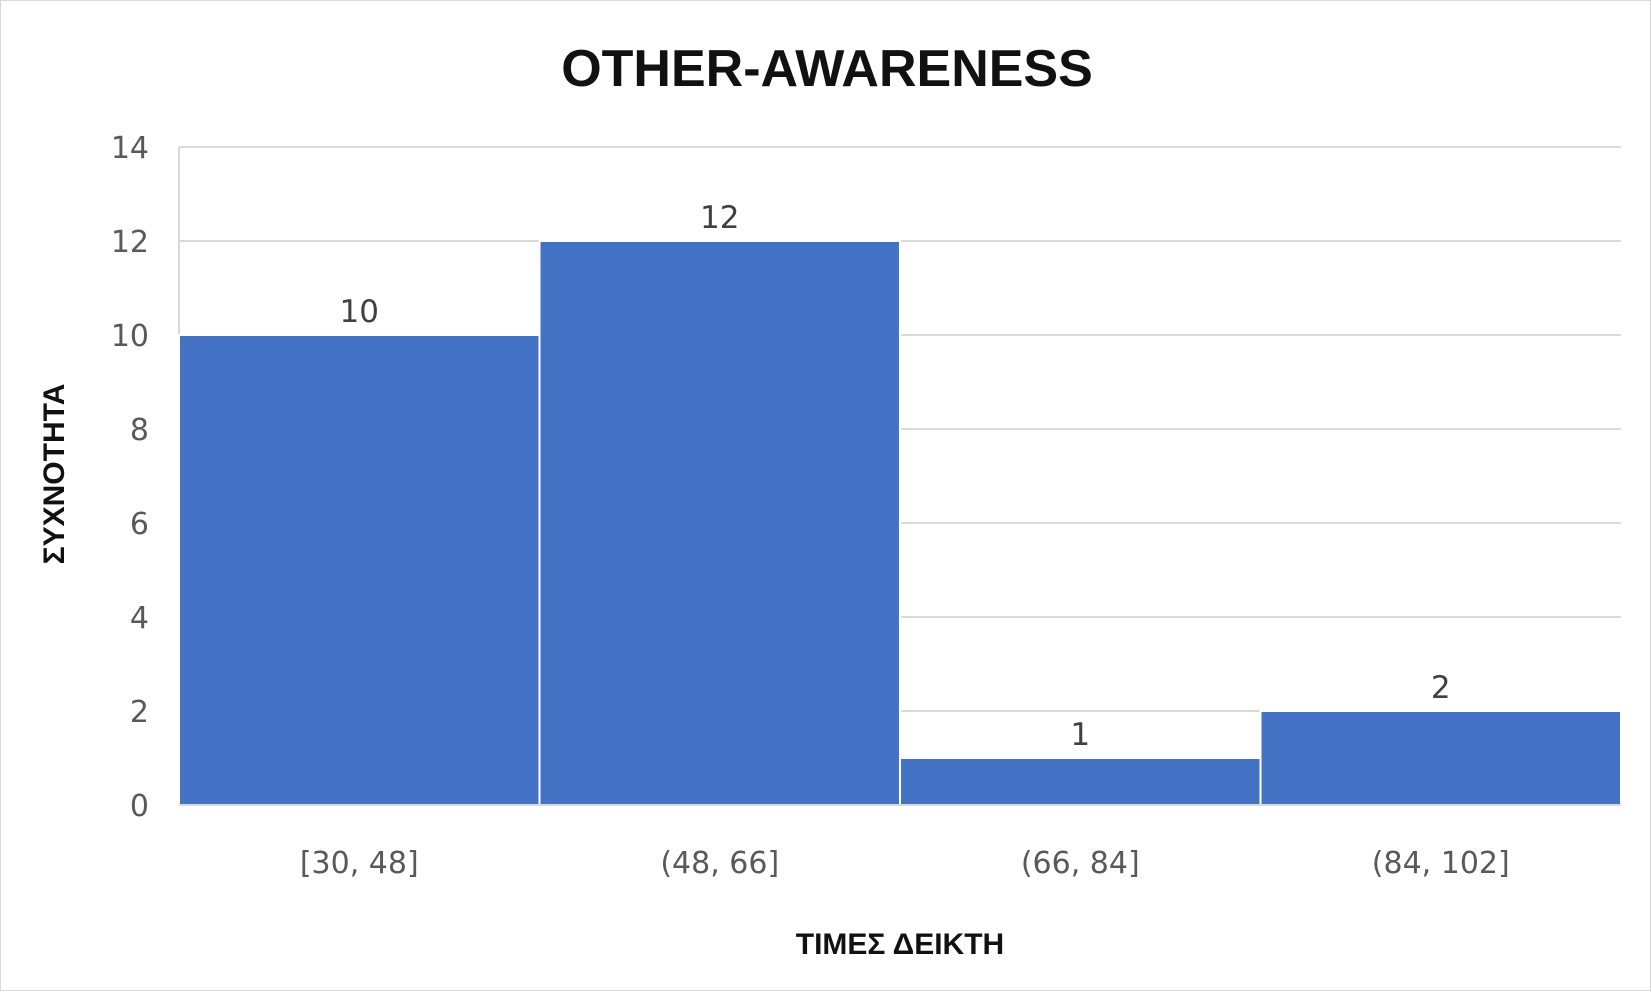  Describe the element at coordinates (1441, 688) in the screenshot. I see `data-label: 2` at that location.